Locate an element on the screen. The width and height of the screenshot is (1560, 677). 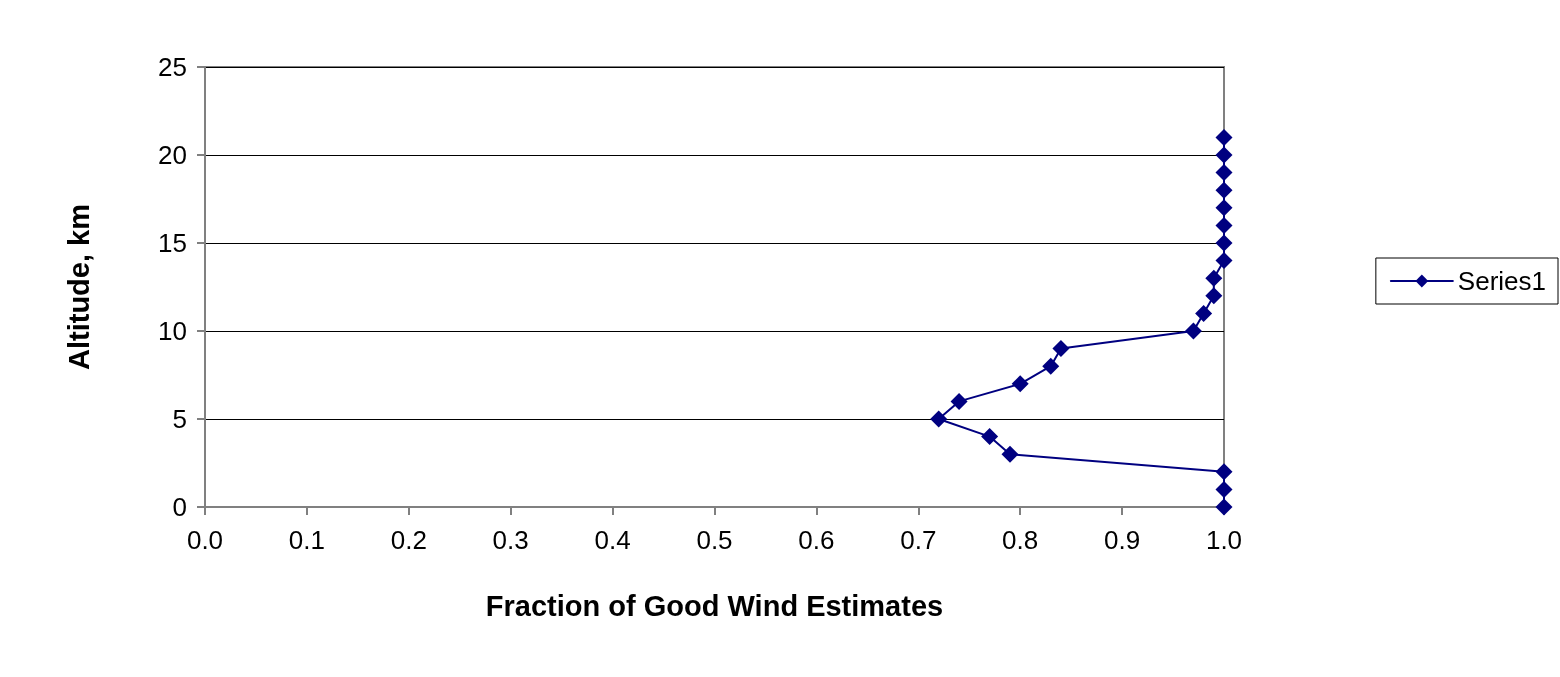
y-tick-label: 20 is located at coordinates (172, 155).